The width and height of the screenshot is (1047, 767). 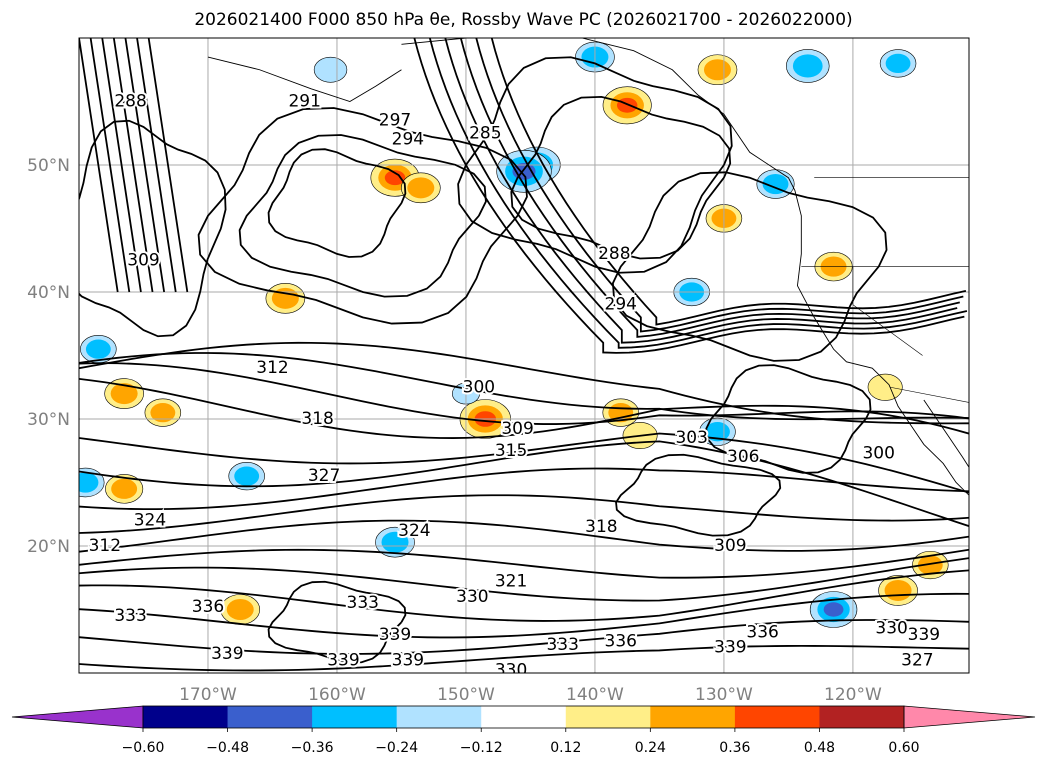 I want to click on colorbar-tick-label: −0.24, so click(x=396, y=748).